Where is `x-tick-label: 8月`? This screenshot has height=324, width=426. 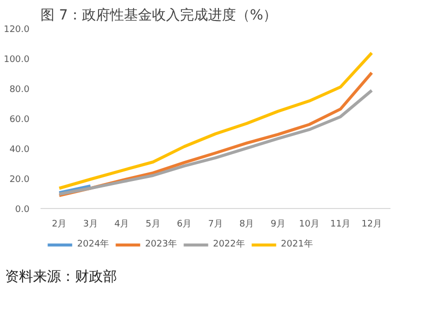 x-tick-label: 8月 is located at coordinates (246, 225).